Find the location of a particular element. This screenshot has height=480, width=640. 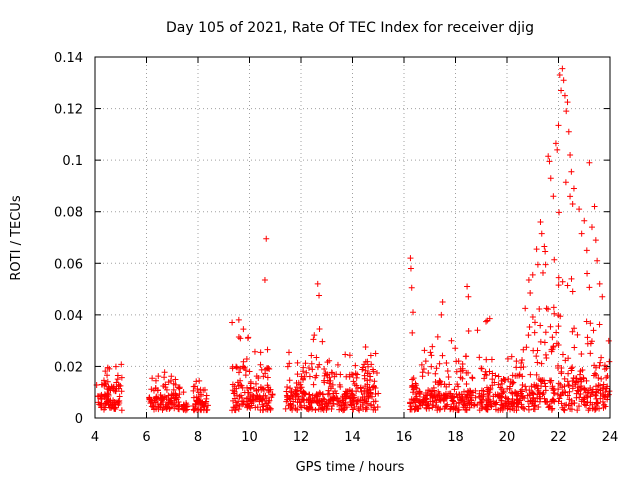

y-tick-label: 0 is located at coordinates (79, 419).